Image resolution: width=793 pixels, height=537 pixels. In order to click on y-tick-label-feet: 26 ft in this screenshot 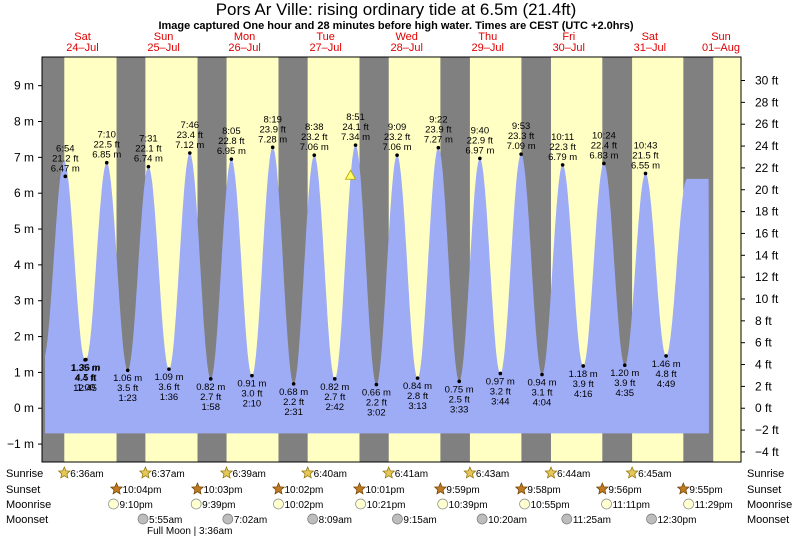, I will do `click(767, 124)`.